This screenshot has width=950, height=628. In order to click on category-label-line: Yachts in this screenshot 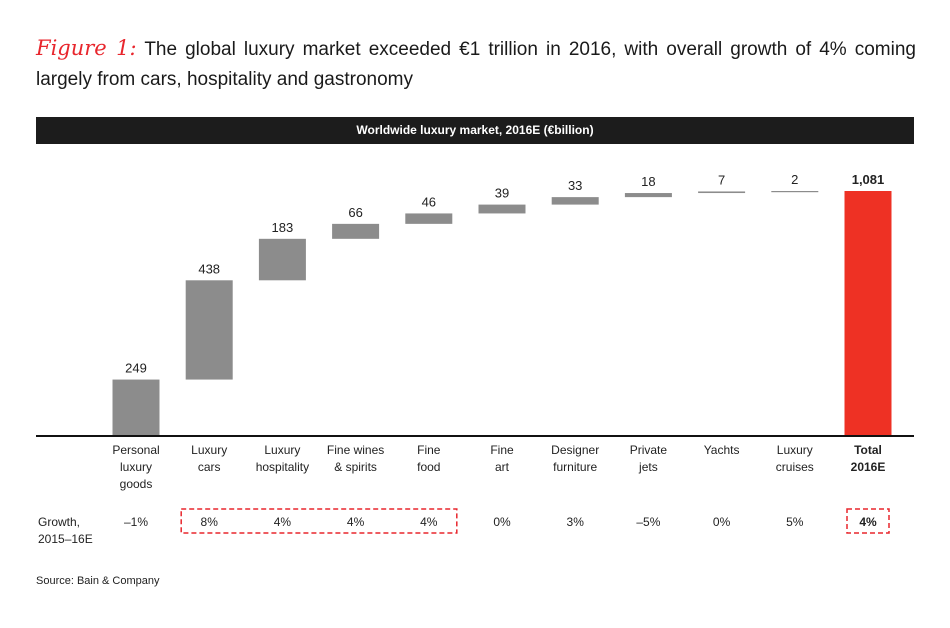, I will do `click(722, 450)`.